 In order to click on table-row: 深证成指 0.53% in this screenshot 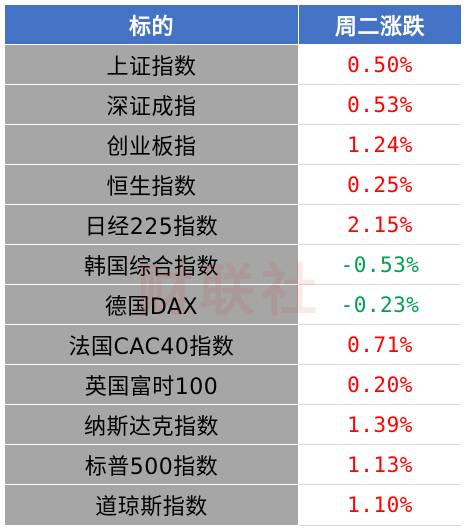, I will do `click(233, 105)`.